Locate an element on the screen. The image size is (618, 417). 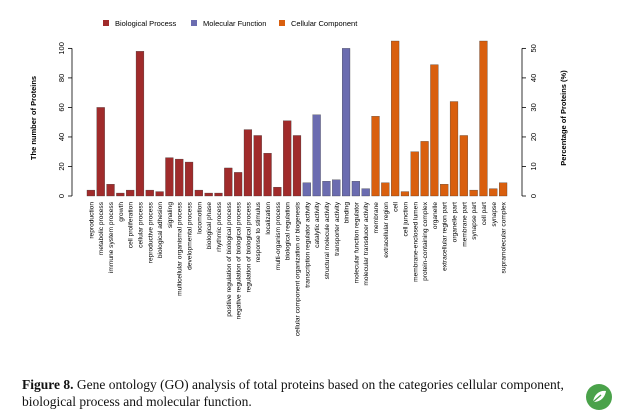
x-tick-label: supramolecular complex is located at coordinates (504, 237).